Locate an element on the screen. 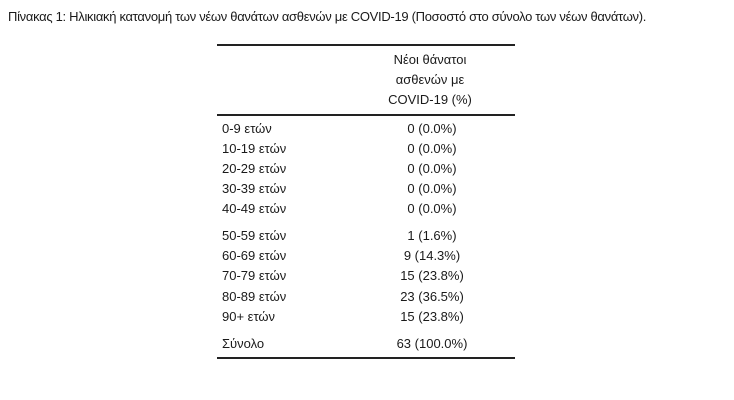 Image resolution: width=734 pixels, height=400 pixels. row-label: 20-29 ετών is located at coordinates (254, 168).